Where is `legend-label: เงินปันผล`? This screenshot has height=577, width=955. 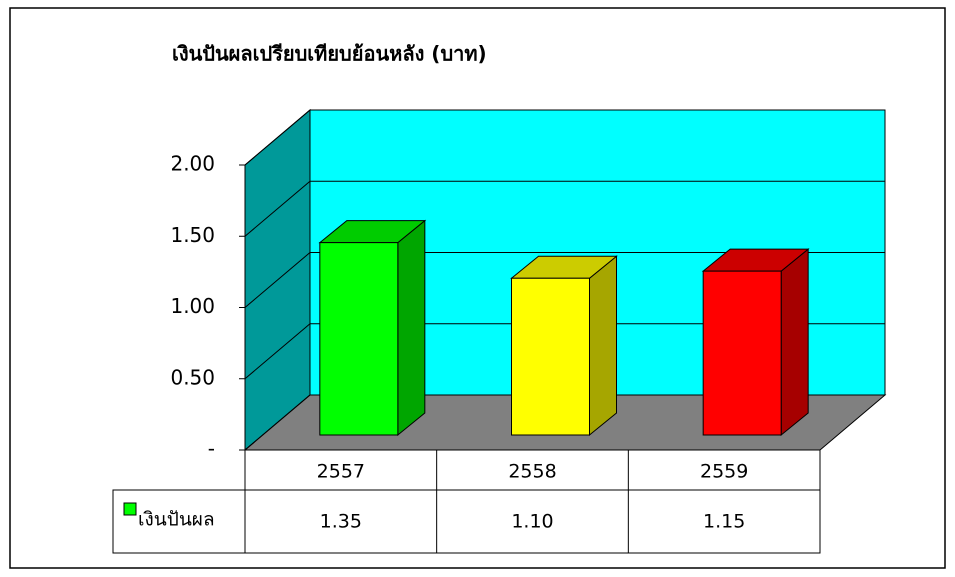
legend-label: เงินปันผล is located at coordinates (176, 520).